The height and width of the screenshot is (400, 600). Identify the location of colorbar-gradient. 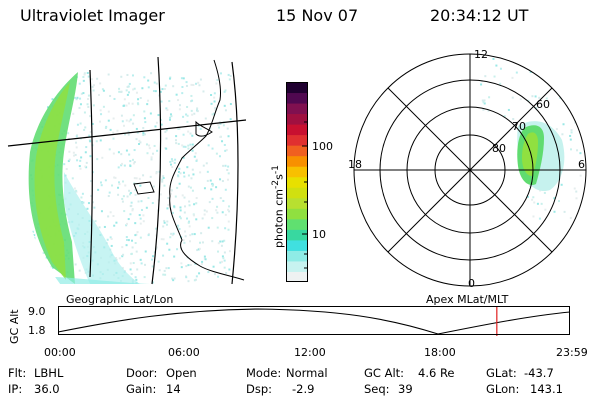
(297, 182).